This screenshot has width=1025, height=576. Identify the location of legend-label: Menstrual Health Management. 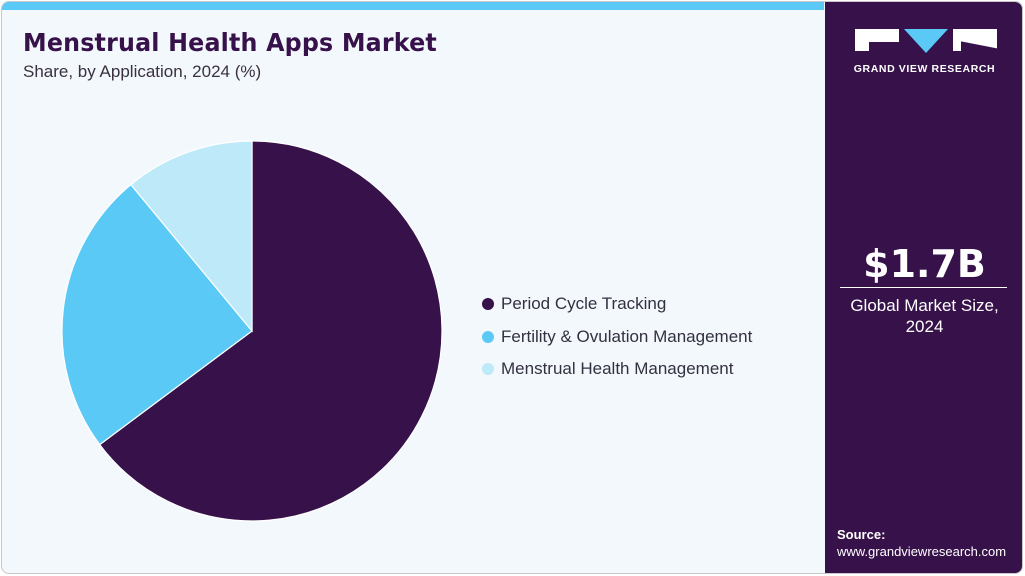
(617, 369).